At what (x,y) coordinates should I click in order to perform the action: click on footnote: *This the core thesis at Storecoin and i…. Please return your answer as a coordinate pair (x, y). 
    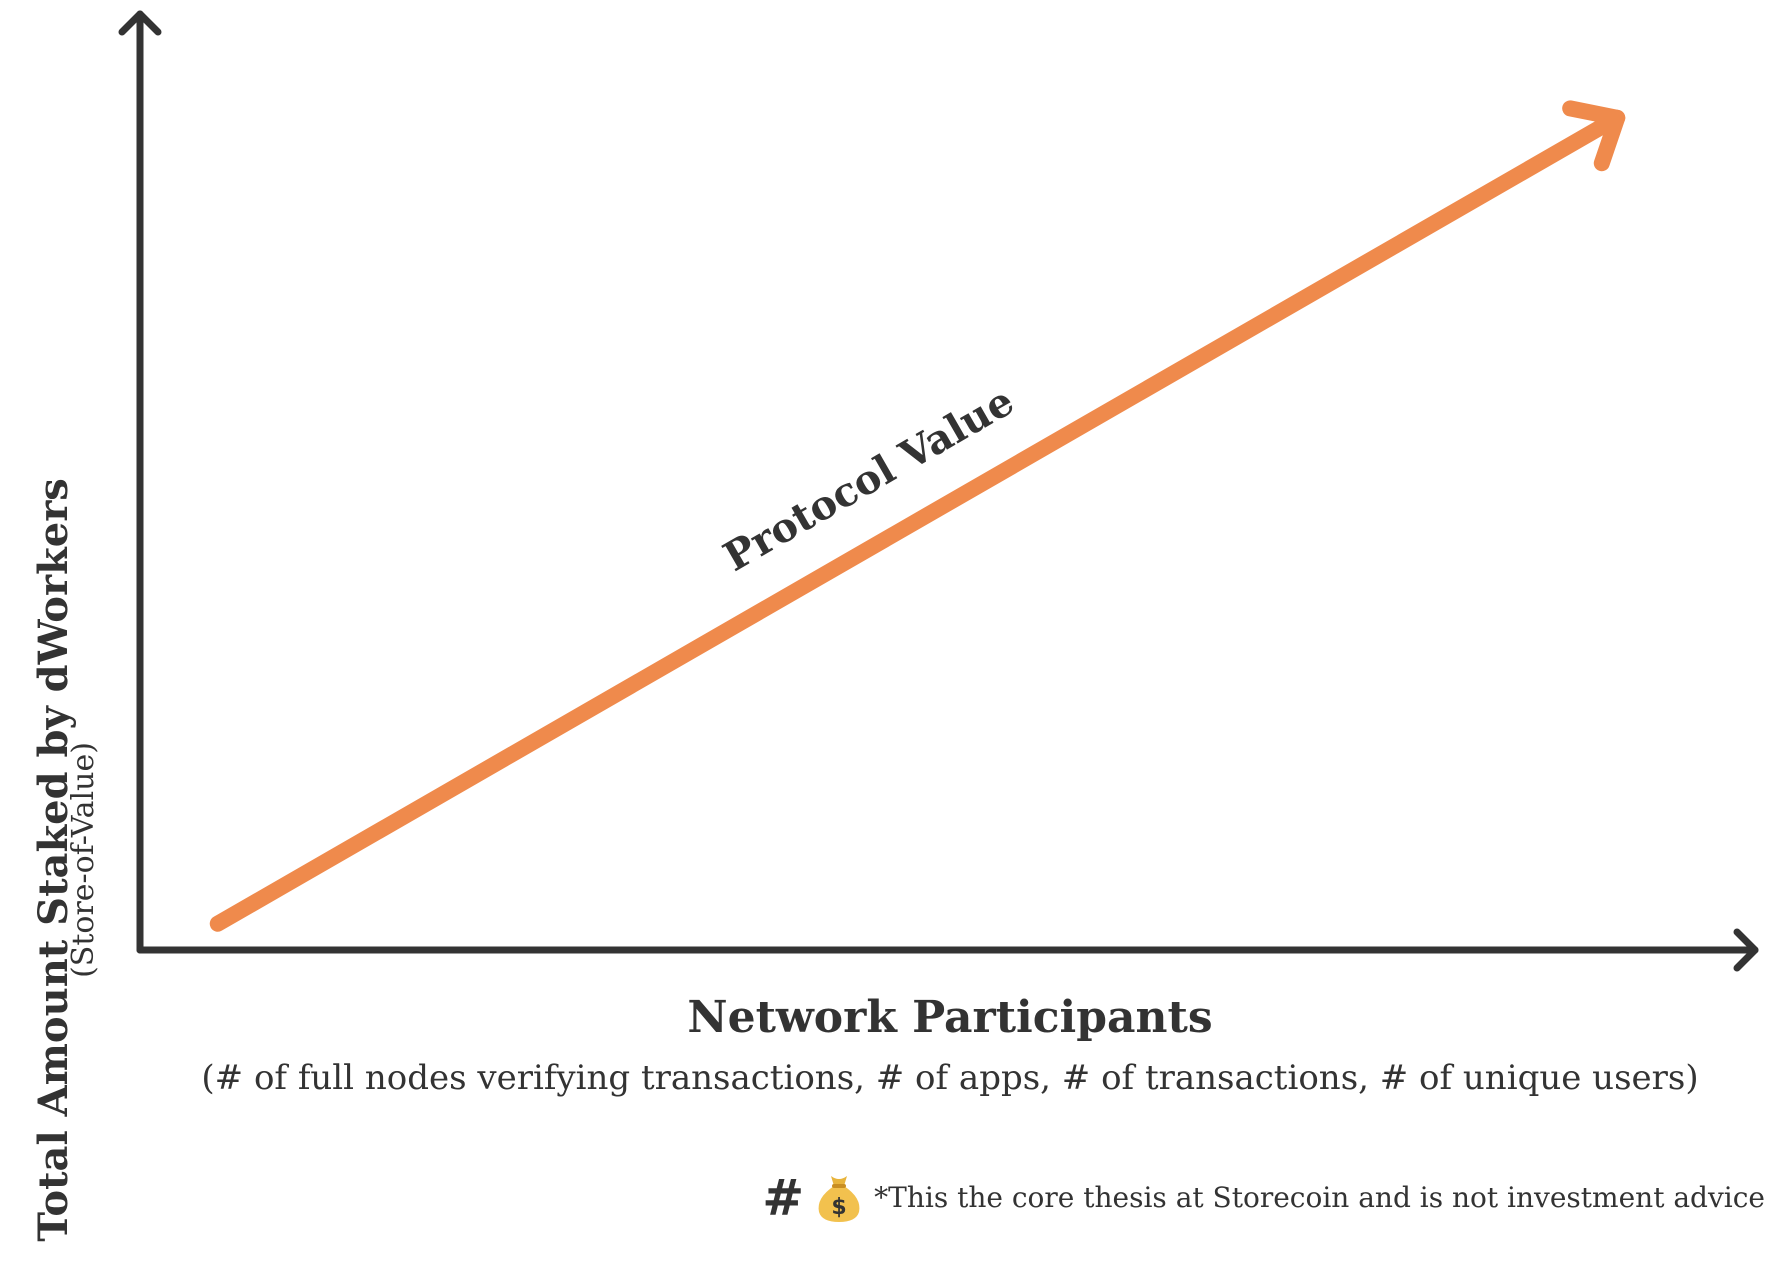
    Looking at the image, I should click on (1319, 1197).